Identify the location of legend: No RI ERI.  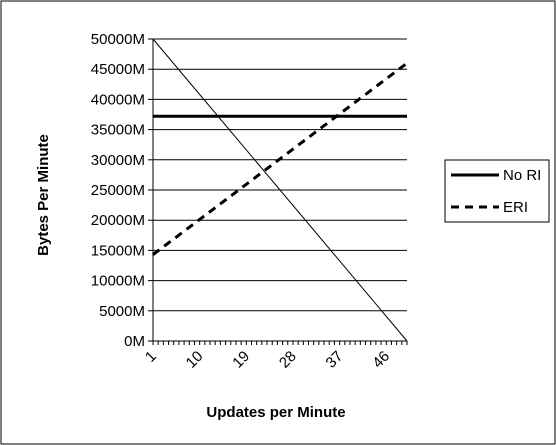
(497, 191).